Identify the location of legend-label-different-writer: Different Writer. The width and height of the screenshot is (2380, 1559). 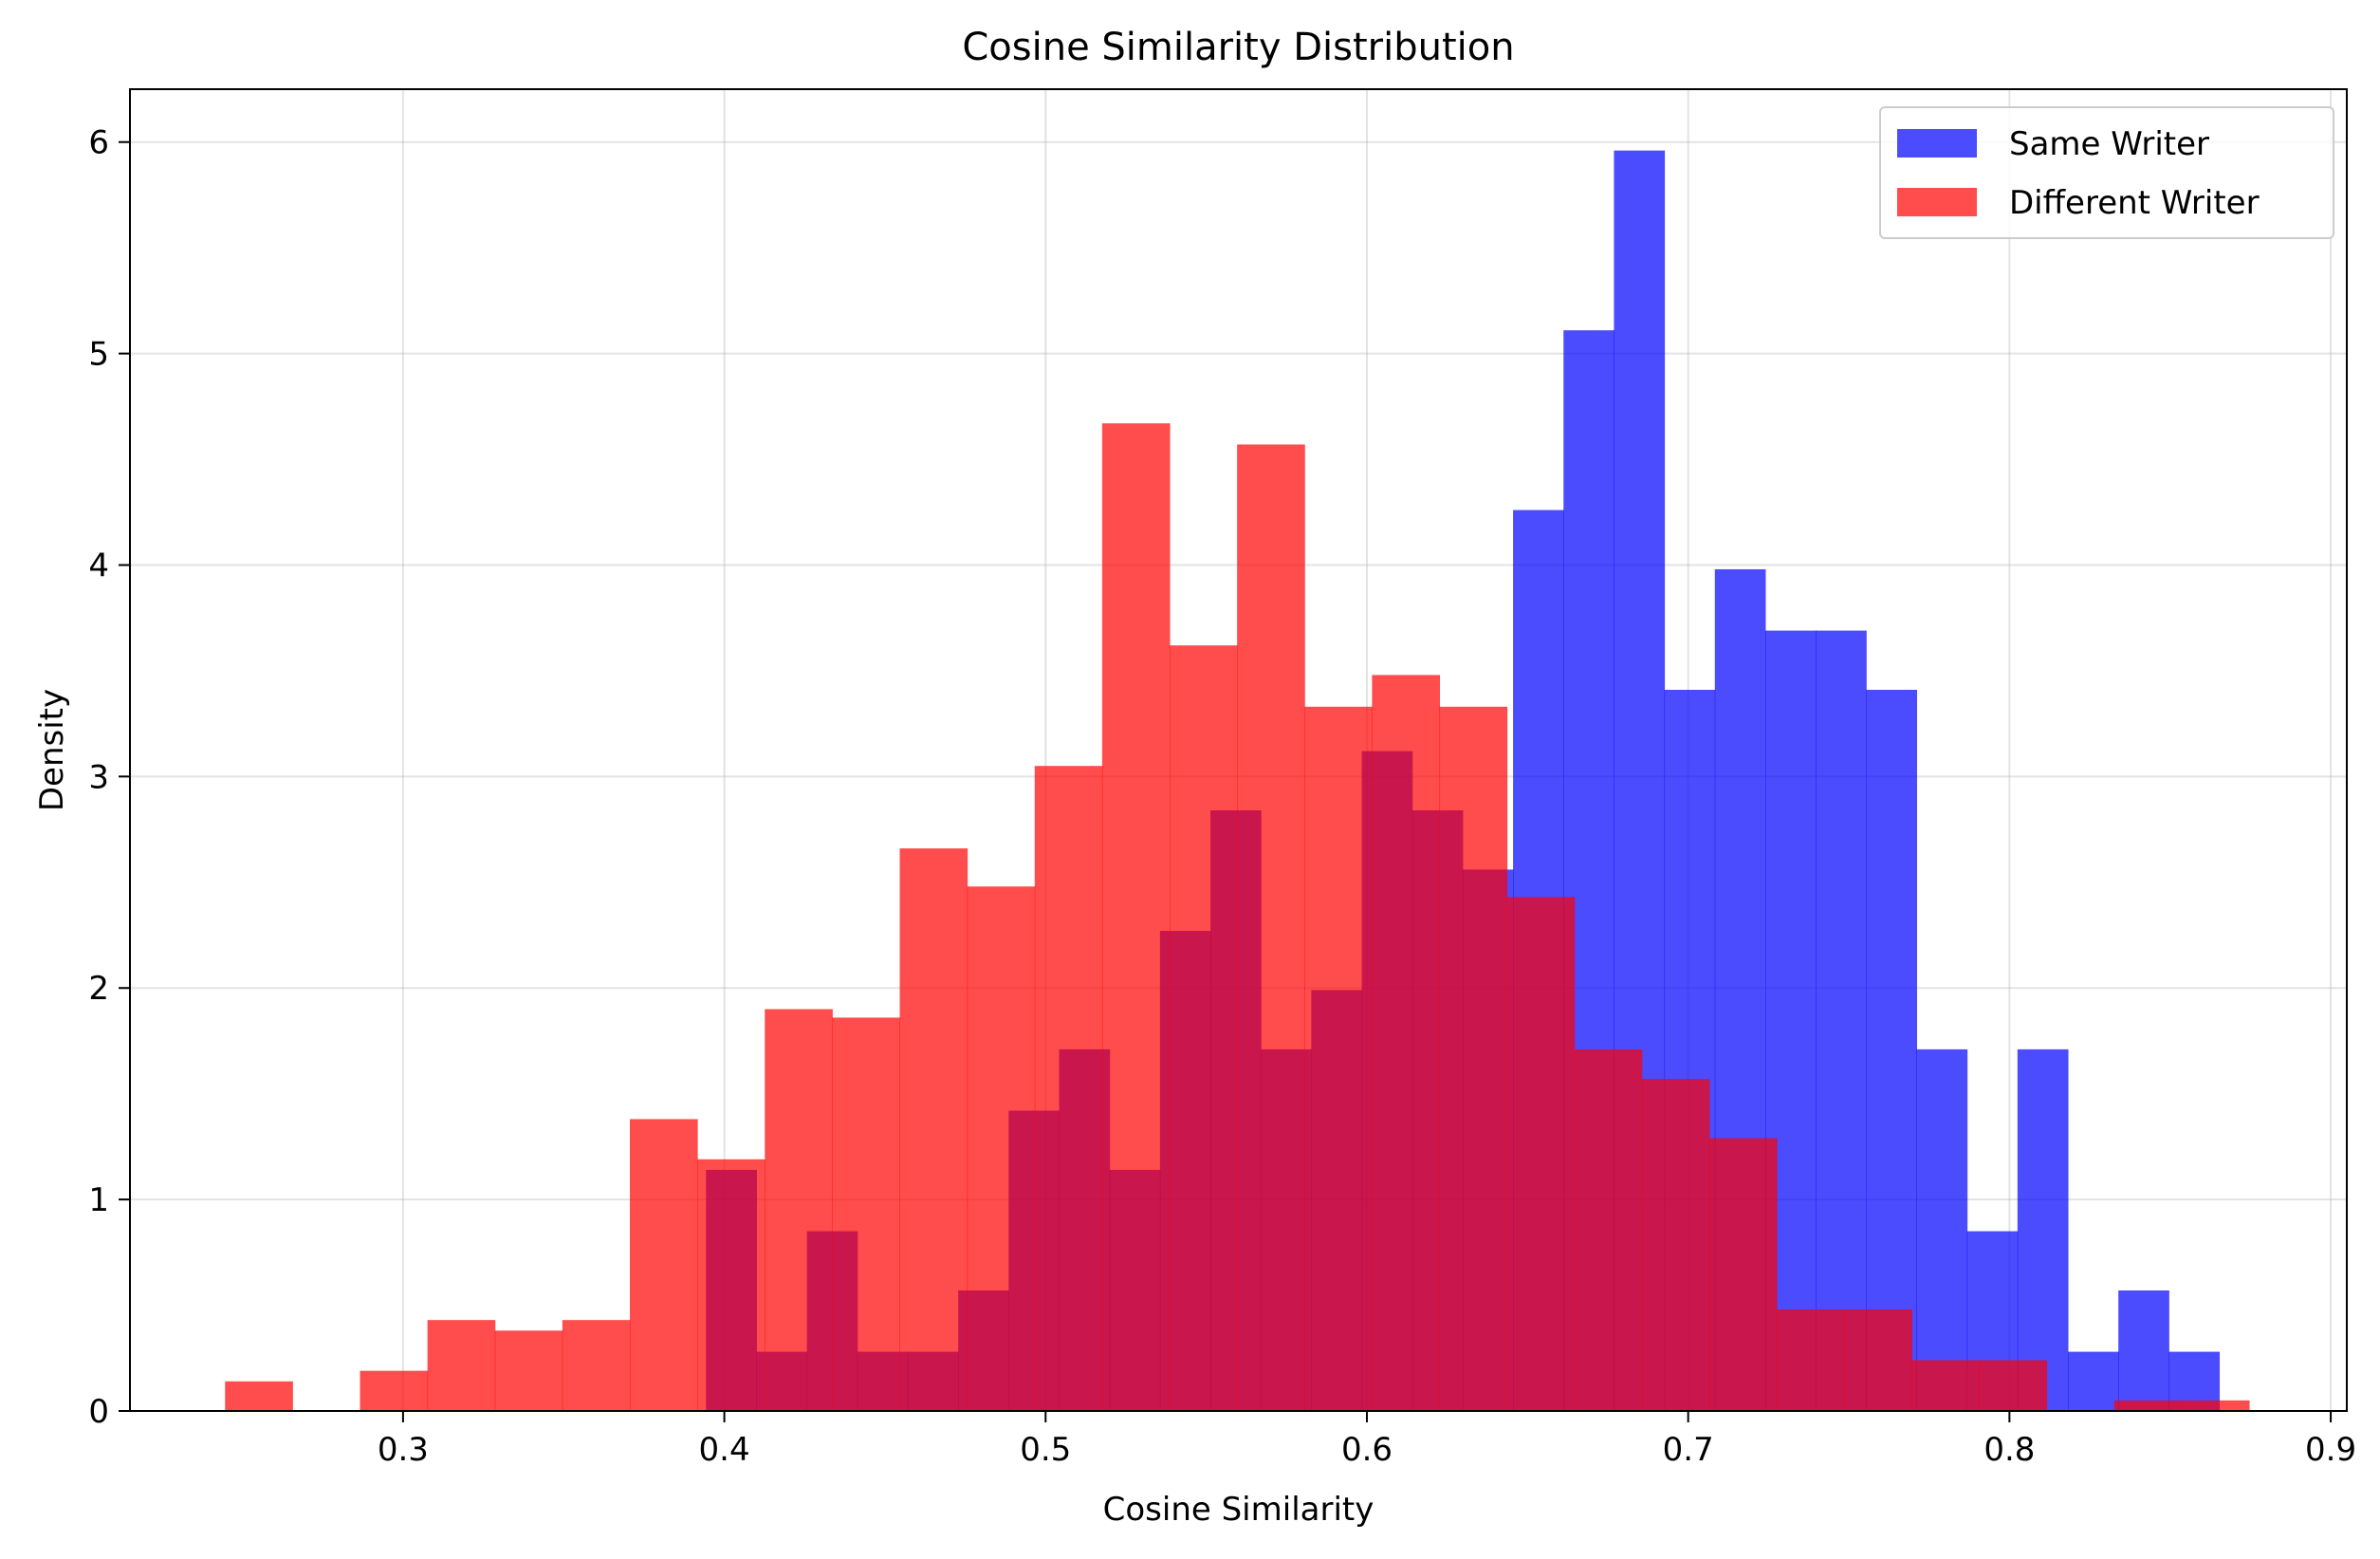
(2134, 203).